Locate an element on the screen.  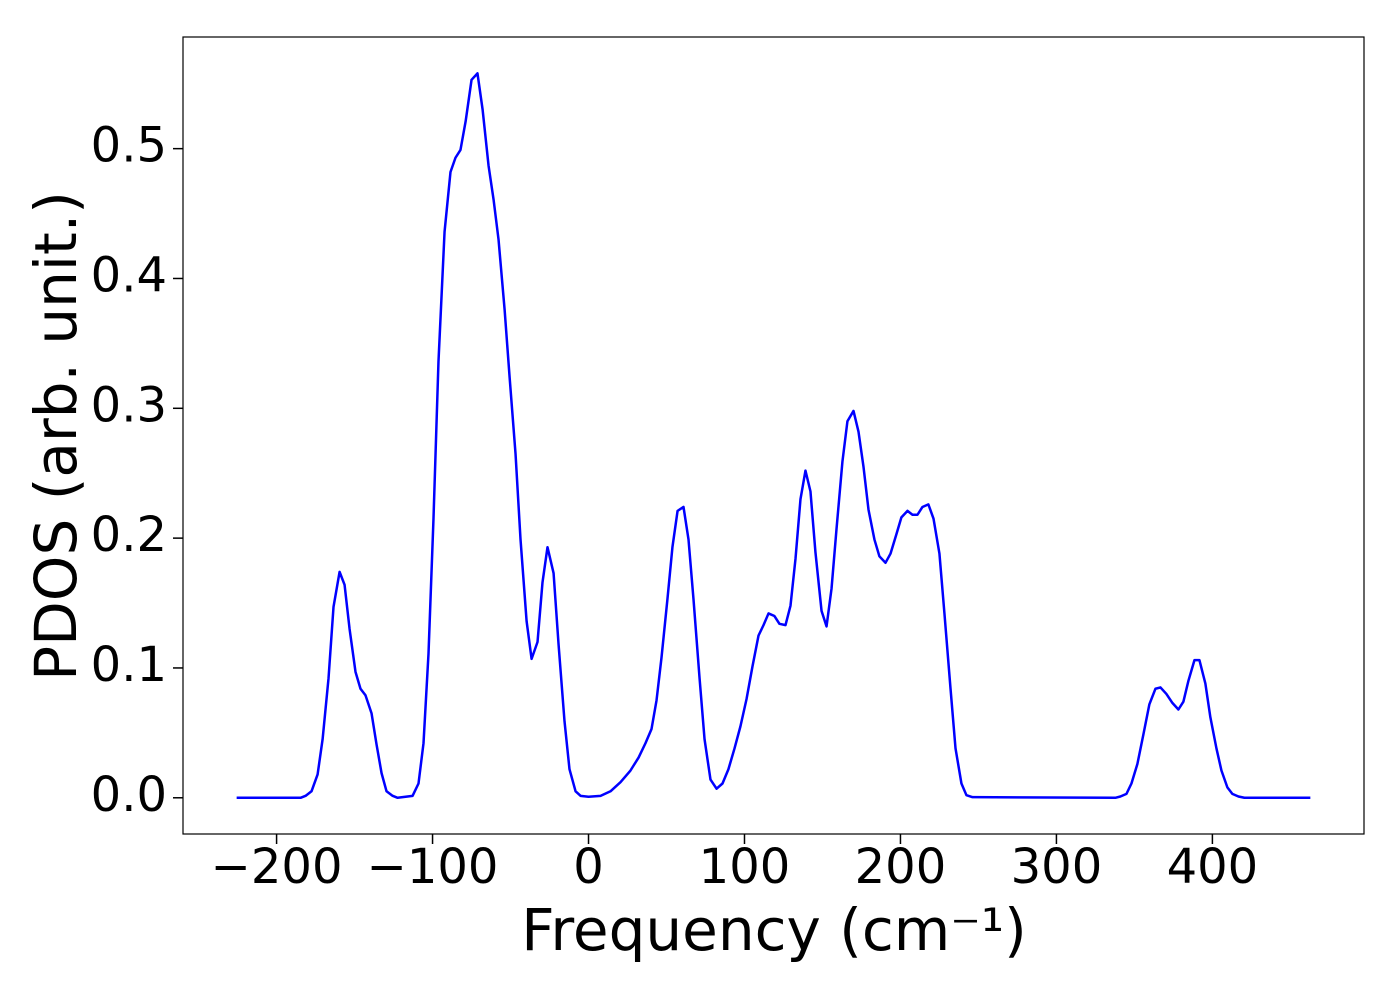
y-tick-label: 0.2 is located at coordinates (129, 535).